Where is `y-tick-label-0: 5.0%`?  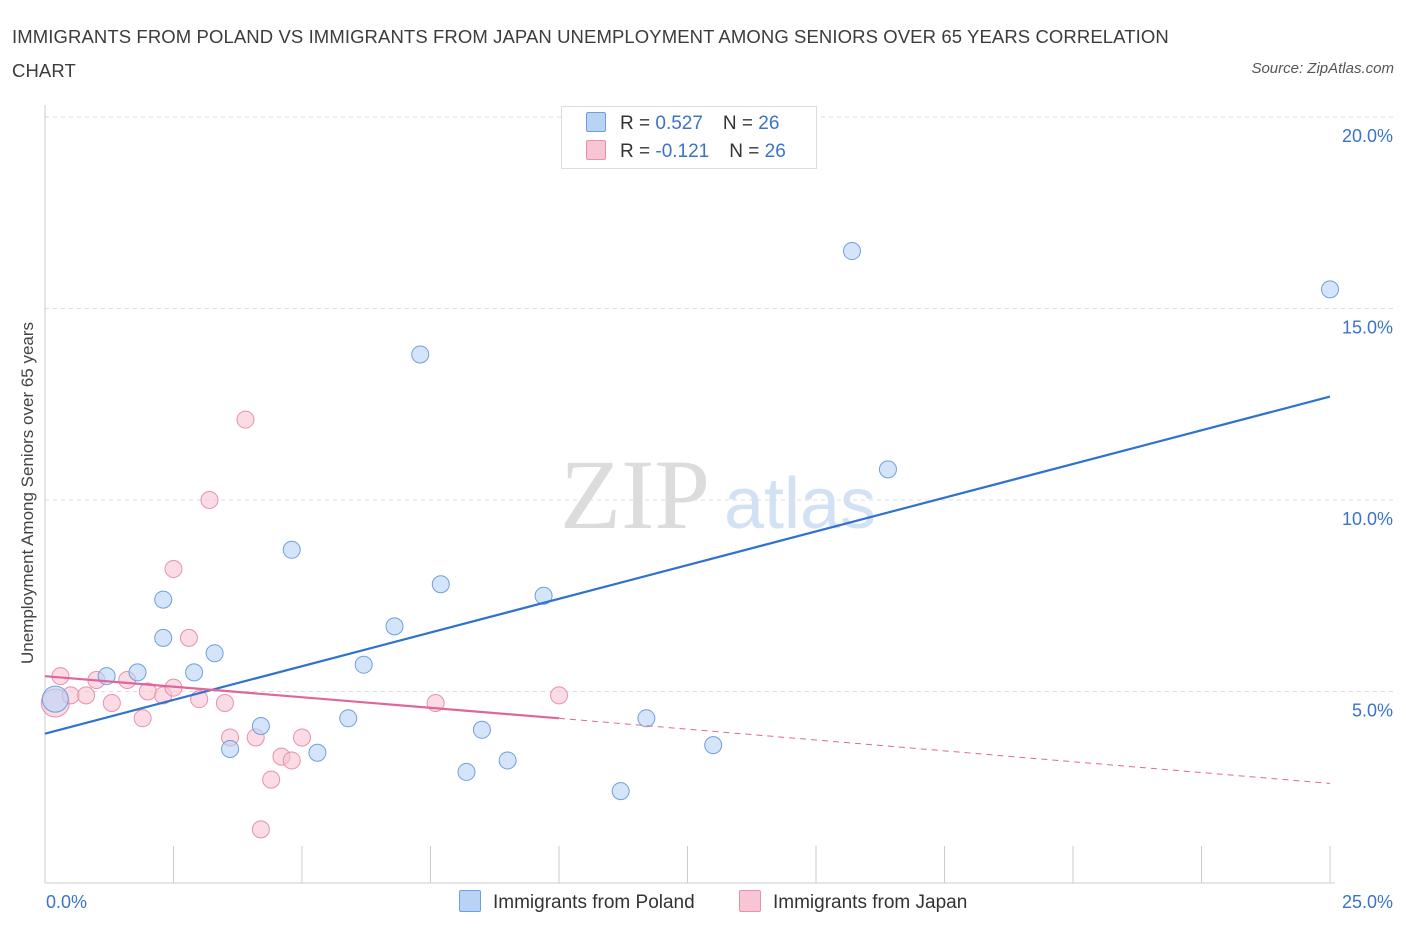
y-tick-label-0: 5.0% is located at coordinates (1372, 711).